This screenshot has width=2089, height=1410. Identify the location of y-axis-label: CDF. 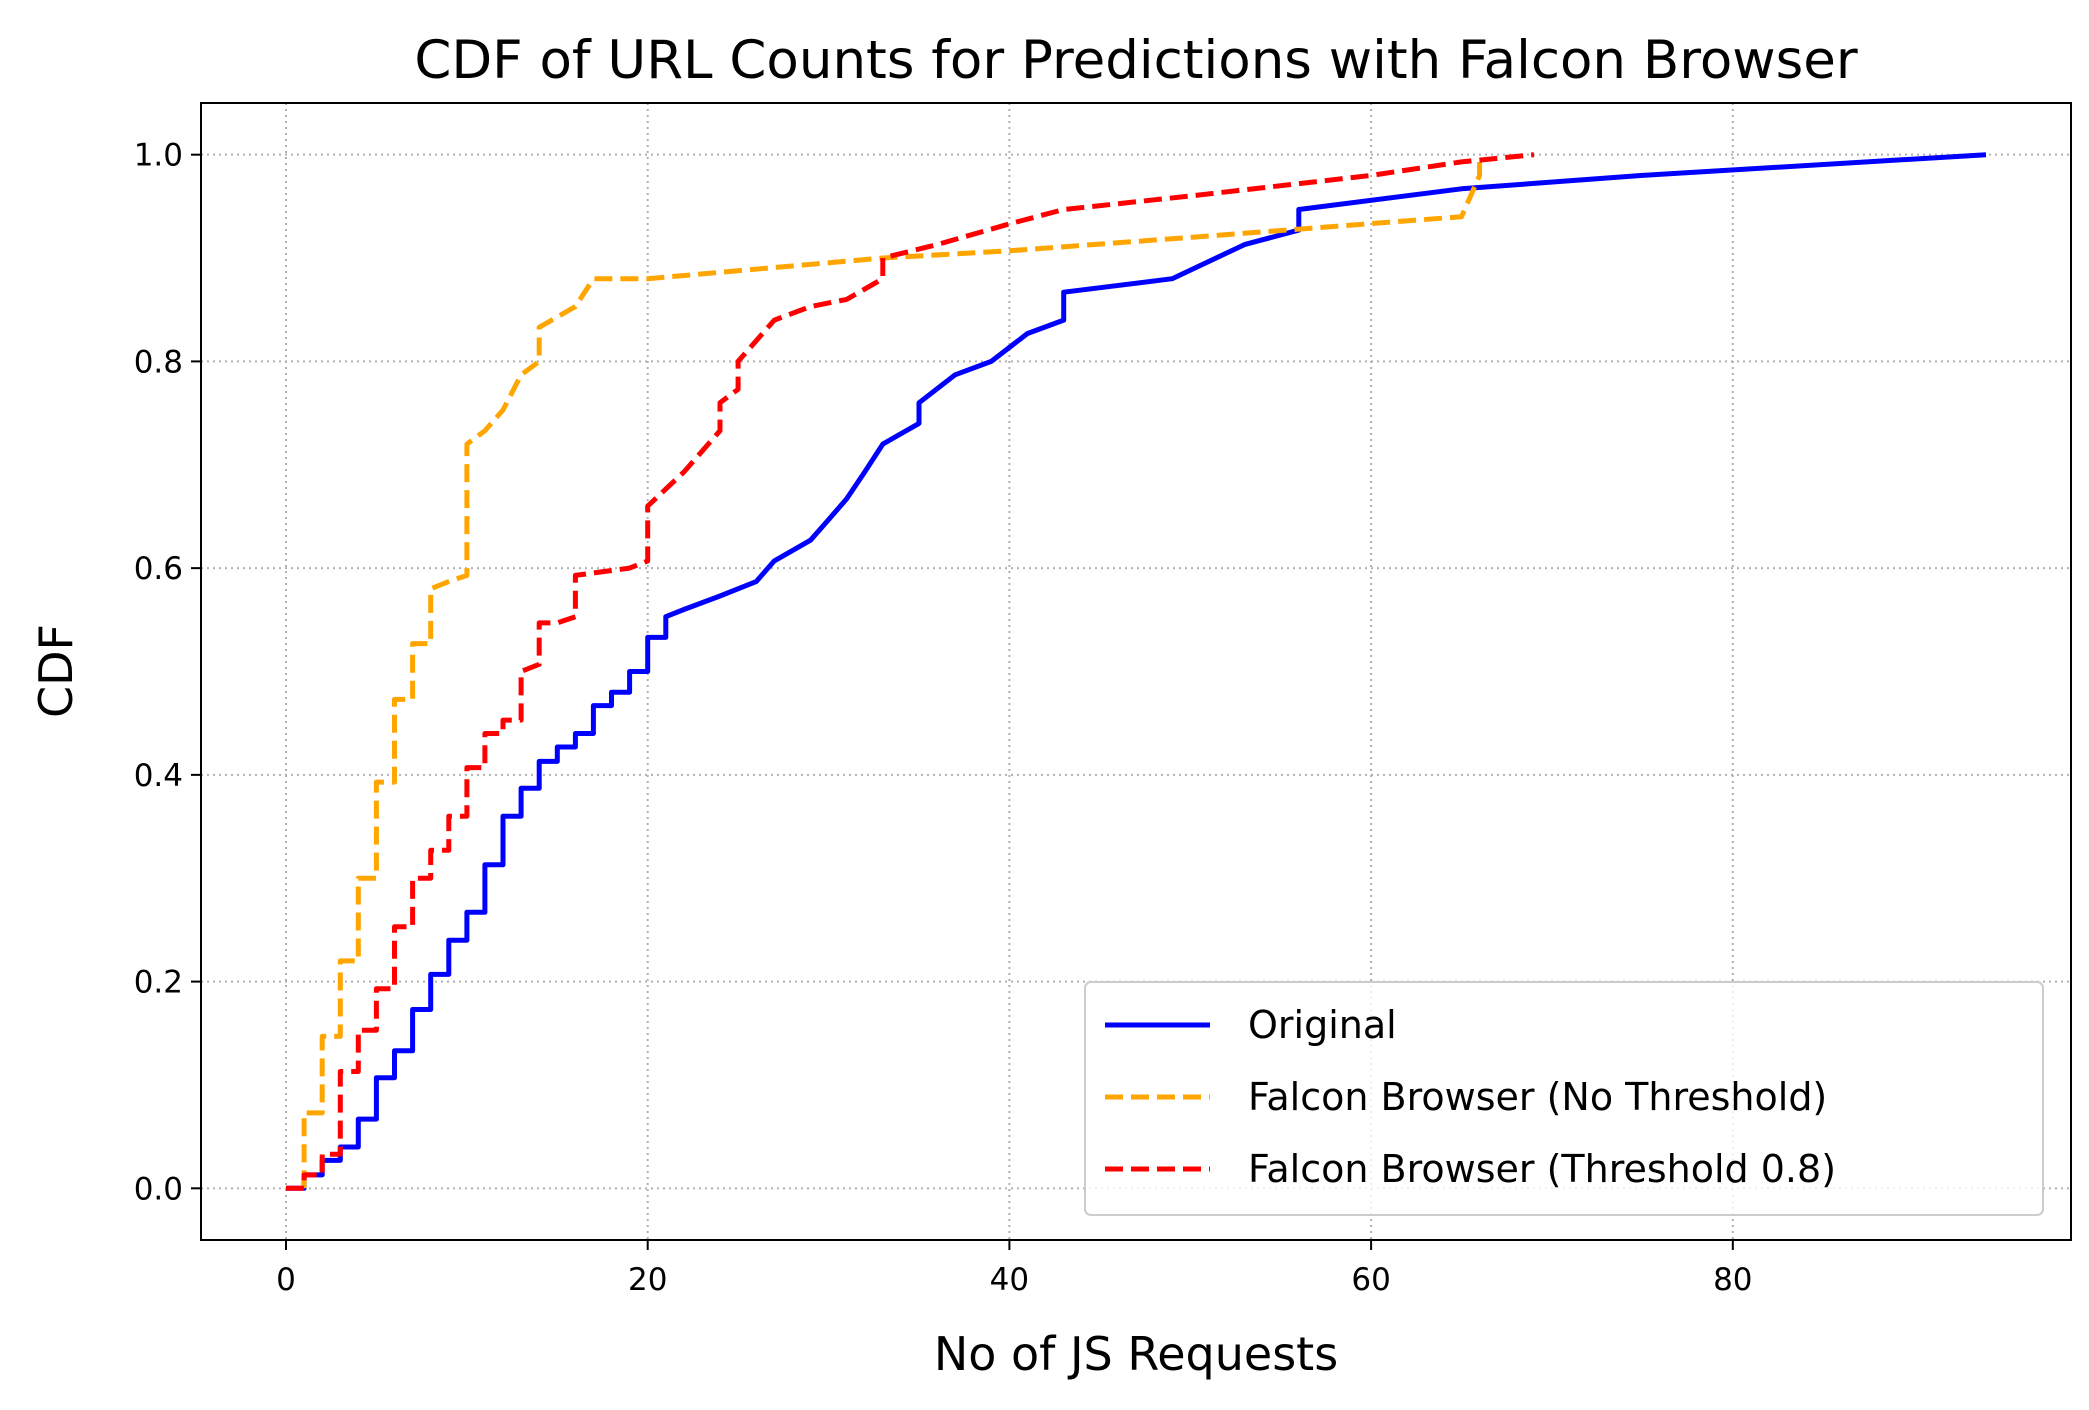
(56, 671).